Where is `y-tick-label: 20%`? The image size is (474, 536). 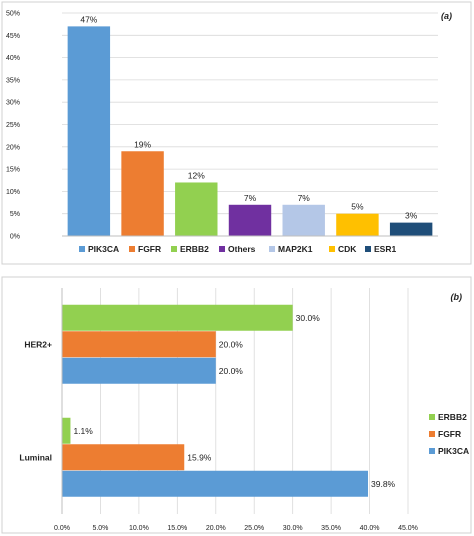 y-tick-label: 20% is located at coordinates (13, 147).